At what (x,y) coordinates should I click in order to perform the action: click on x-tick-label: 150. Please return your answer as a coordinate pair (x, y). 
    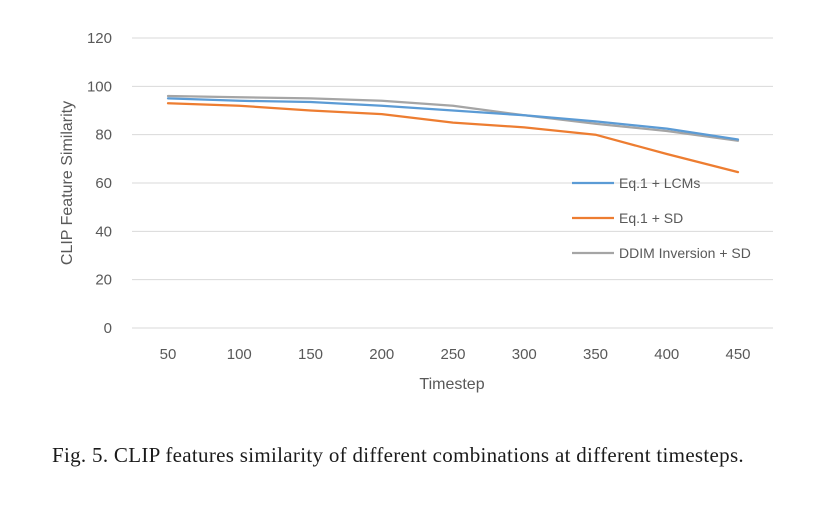
    Looking at the image, I should click on (310, 354).